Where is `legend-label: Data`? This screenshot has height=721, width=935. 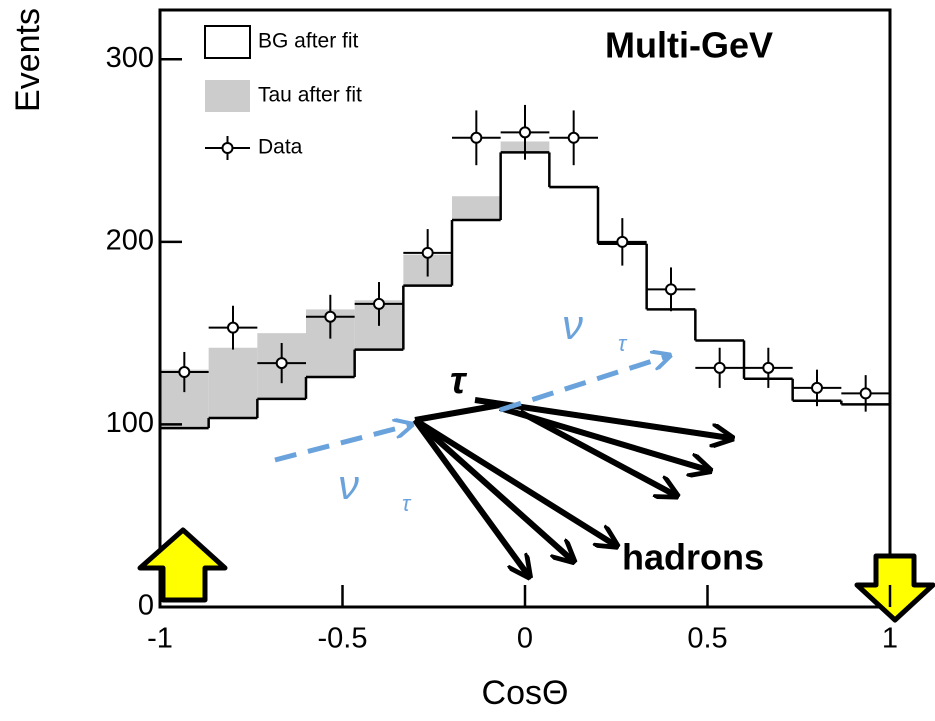 legend-label: Data is located at coordinates (280, 147).